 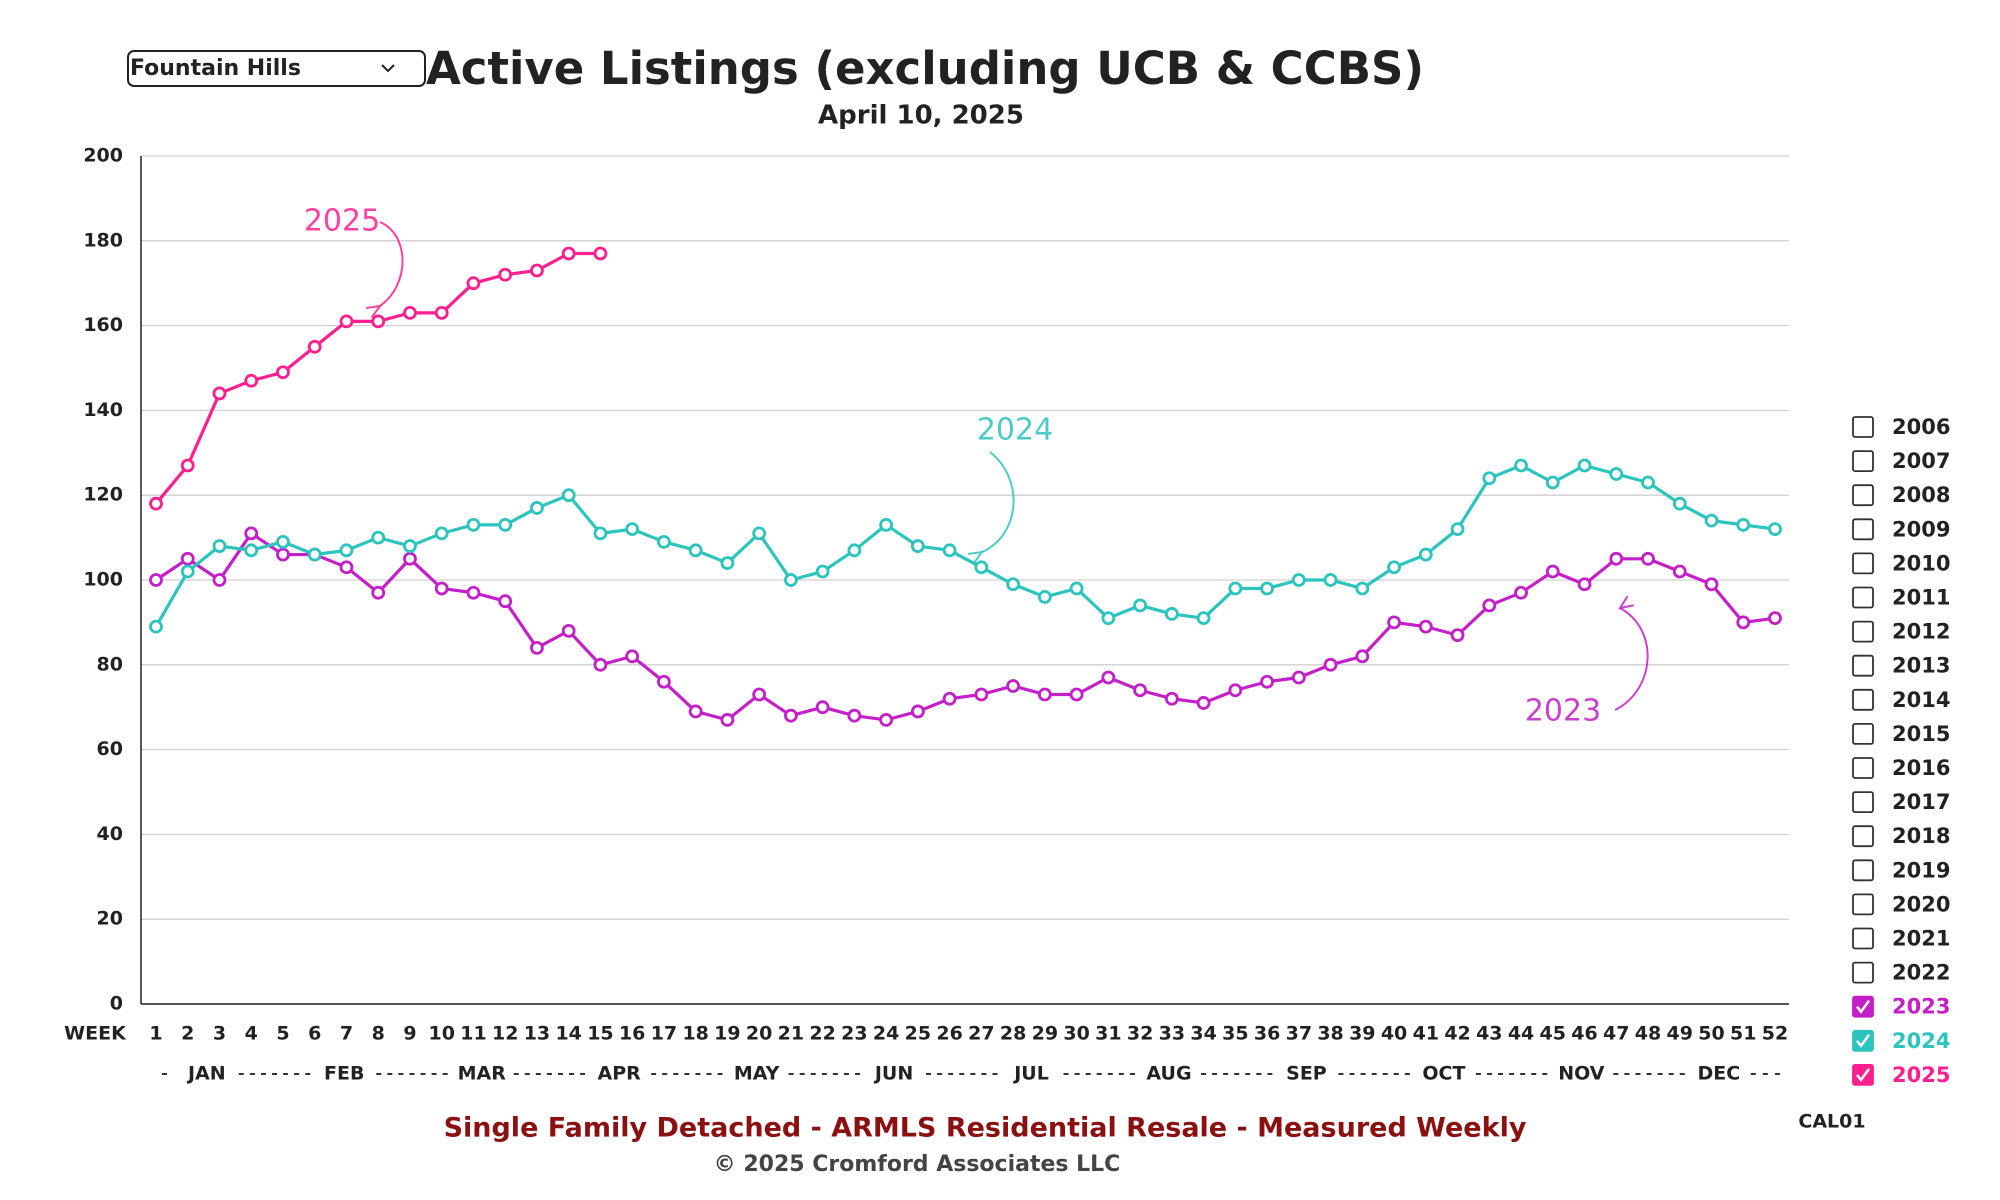 What do you see at coordinates (1172, 1034) in the screenshot?
I see `x-tick-label: 33` at bounding box center [1172, 1034].